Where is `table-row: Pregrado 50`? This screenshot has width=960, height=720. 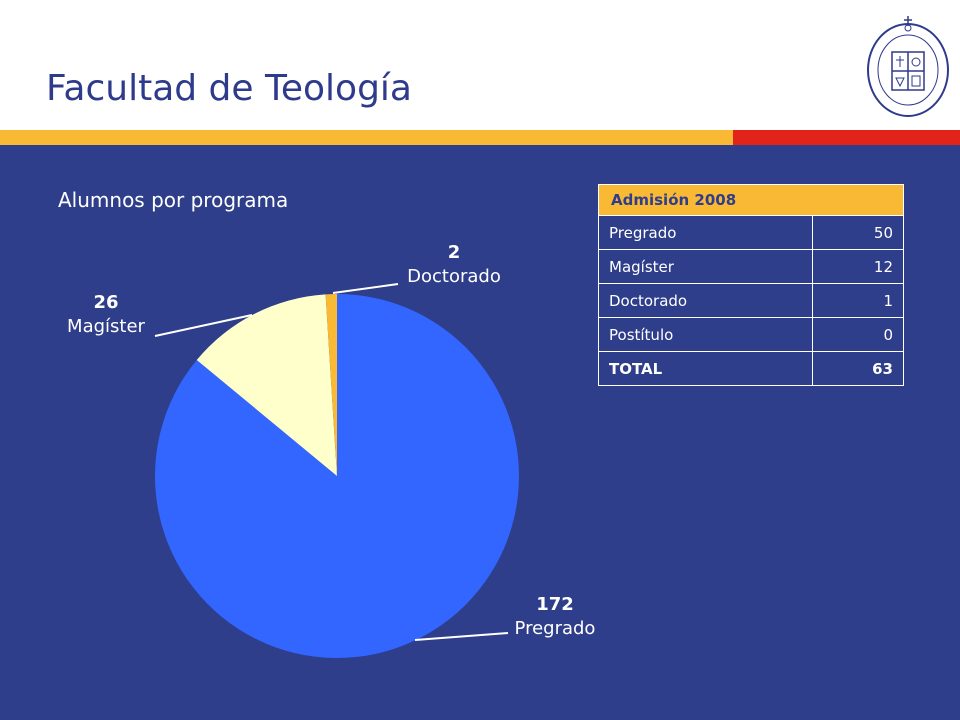
table-row: Pregrado 50 is located at coordinates (750, 232).